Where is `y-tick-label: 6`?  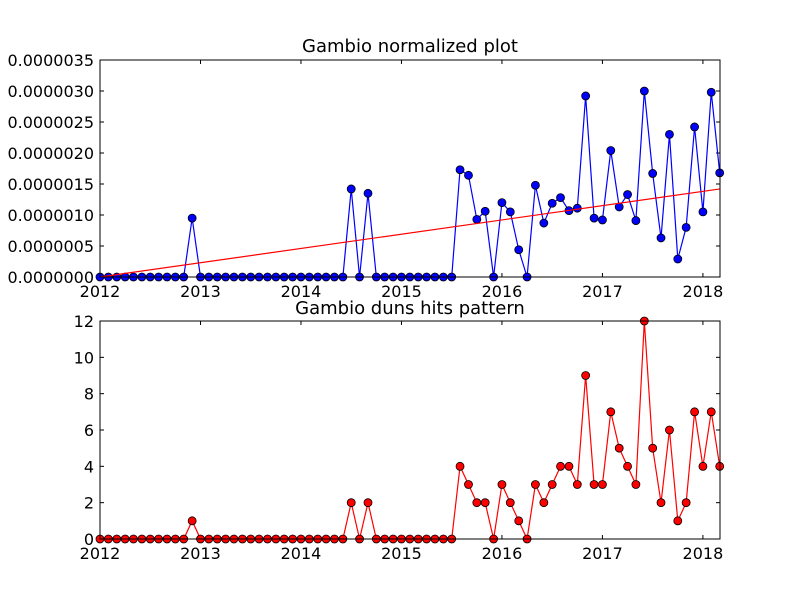 y-tick-label: 6 is located at coordinates (89, 430).